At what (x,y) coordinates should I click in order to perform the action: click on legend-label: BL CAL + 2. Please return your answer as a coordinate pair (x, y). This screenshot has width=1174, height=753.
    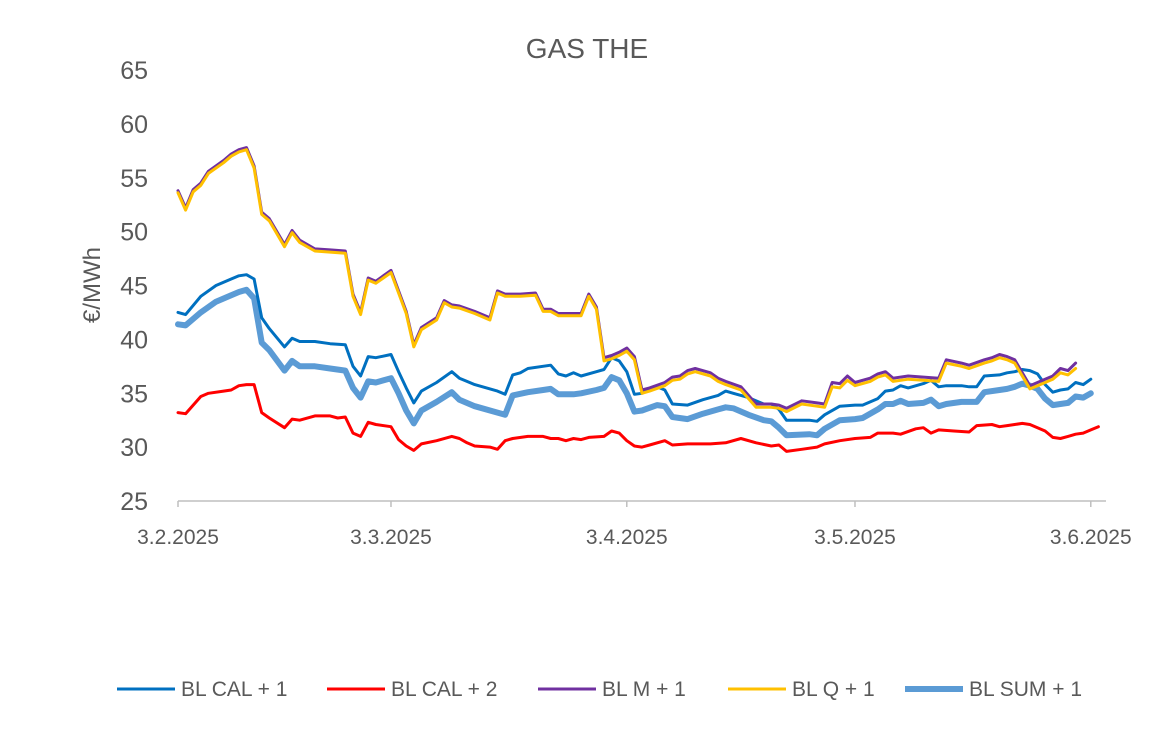
    Looking at the image, I should click on (444, 689).